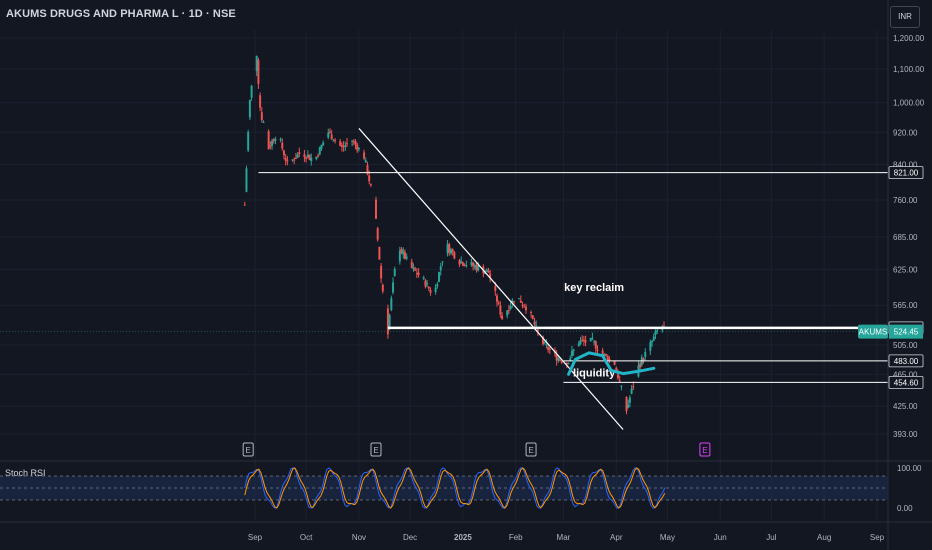 The height and width of the screenshot is (550, 932). I want to click on time-tick-label: Nov, so click(359, 537).